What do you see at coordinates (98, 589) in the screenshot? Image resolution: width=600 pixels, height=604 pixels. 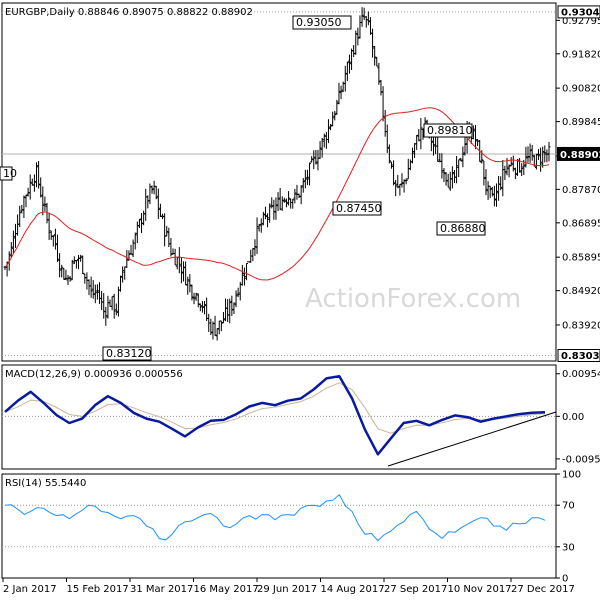 I see `x-axis-label: 15 Feb 2017` at bounding box center [98, 589].